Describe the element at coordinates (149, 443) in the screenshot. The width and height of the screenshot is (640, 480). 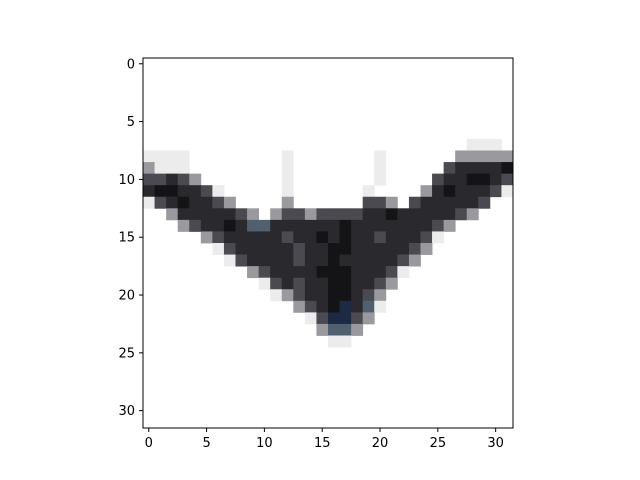
I see `x-tick-label: 0` at that location.